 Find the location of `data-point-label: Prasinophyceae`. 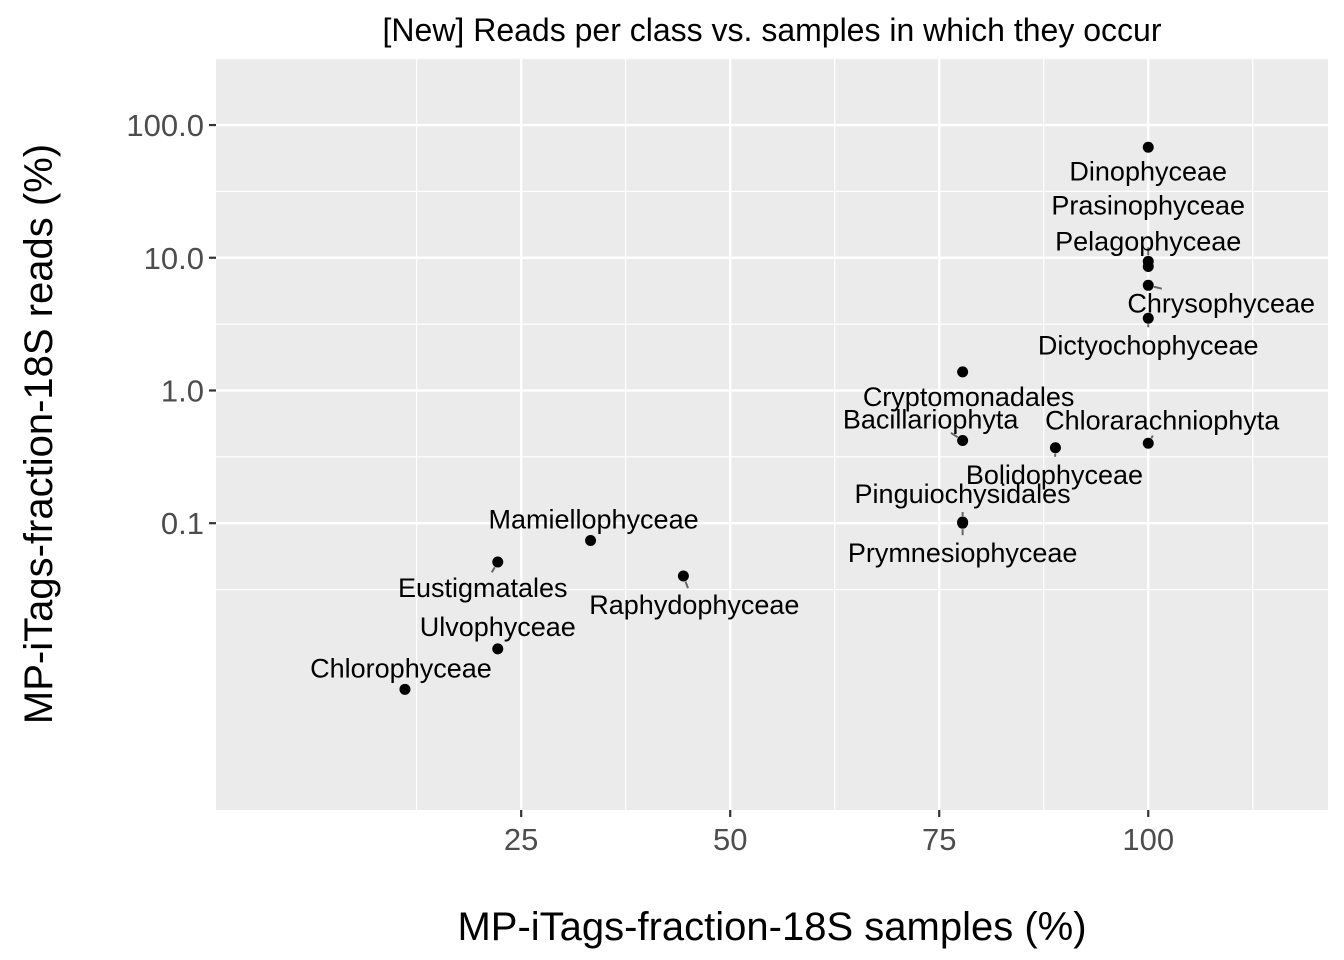

data-point-label: Prasinophyceae is located at coordinates (1148, 205).